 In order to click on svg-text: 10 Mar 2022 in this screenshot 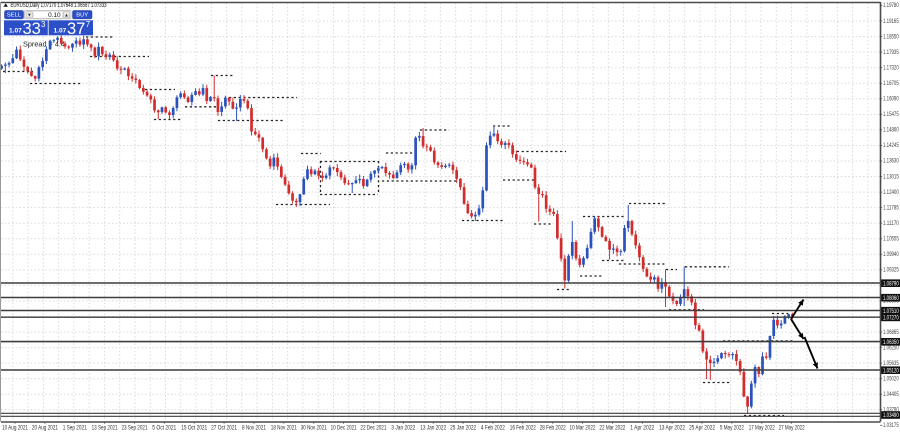, I will do `click(583, 428)`.